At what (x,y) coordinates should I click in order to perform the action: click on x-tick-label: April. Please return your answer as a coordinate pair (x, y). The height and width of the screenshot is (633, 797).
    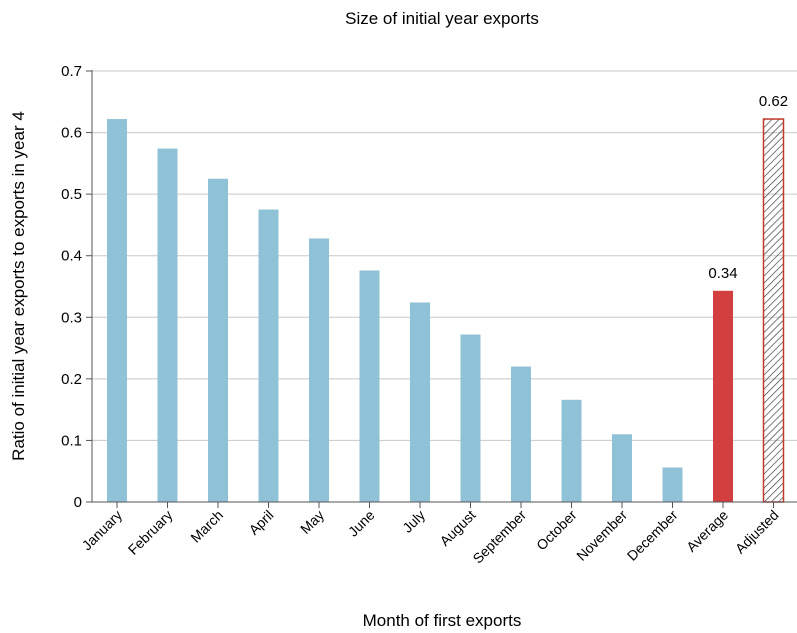
    Looking at the image, I should click on (260, 522).